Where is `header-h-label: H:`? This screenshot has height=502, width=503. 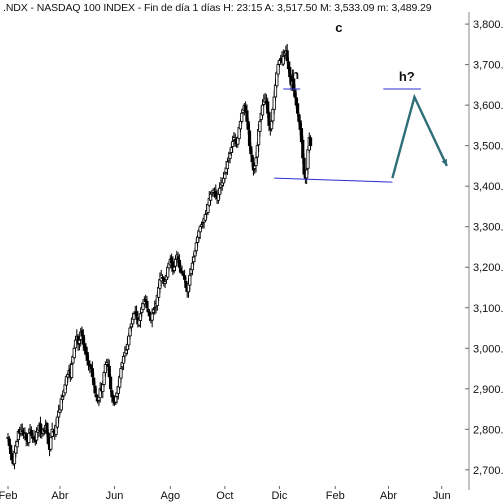 header-h-label: H: is located at coordinates (228, 8).